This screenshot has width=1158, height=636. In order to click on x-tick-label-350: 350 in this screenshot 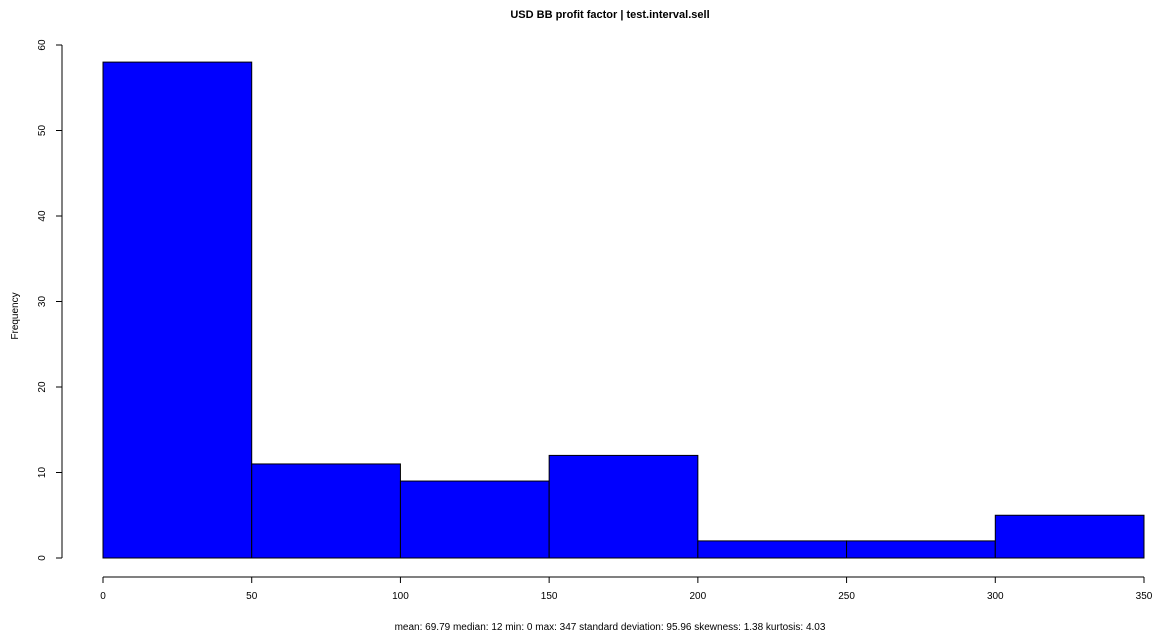, I will do `click(1144, 596)`.